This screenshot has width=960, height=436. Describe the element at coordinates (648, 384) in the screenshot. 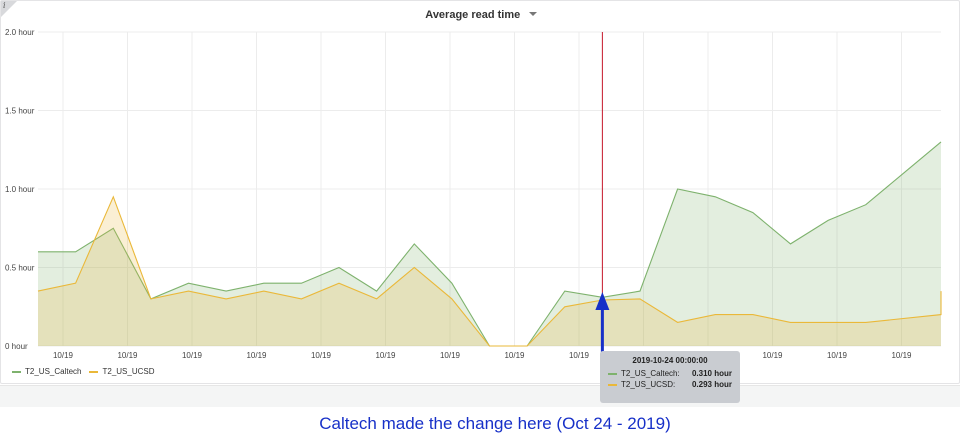

I see `tooltip-series-name: T2_US_UCSD:` at that location.